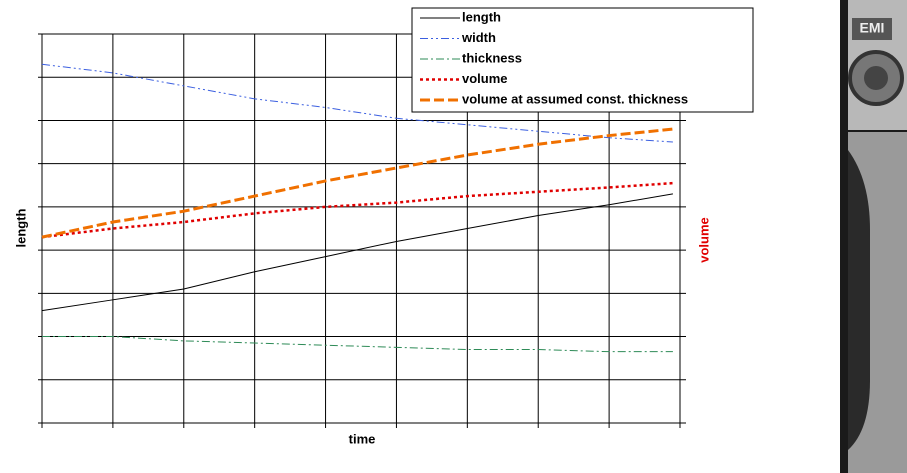 The image size is (907, 473). I want to click on legend-box, so click(582, 60).